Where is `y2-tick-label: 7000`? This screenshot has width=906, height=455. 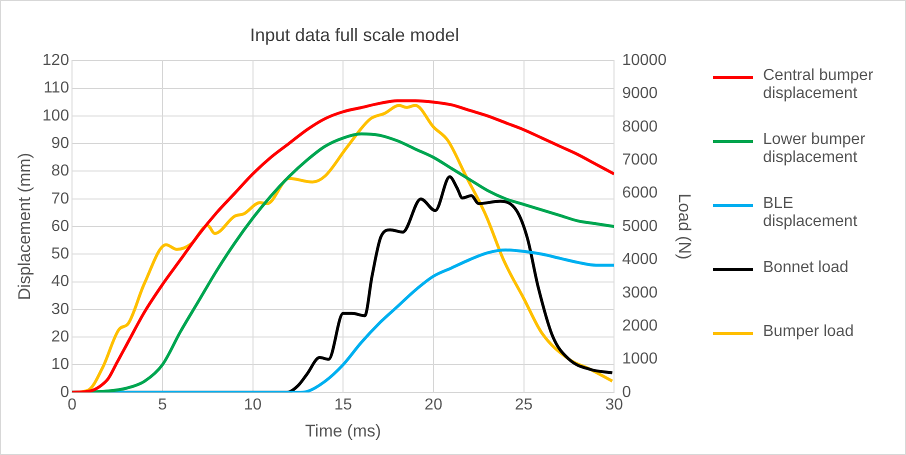
y2-tick-label: 7000 is located at coordinates (640, 160).